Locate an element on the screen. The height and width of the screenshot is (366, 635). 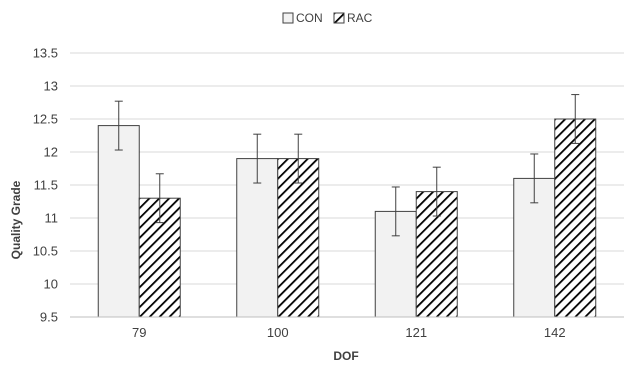
y-tick-label: 13 is located at coordinates (51, 86).